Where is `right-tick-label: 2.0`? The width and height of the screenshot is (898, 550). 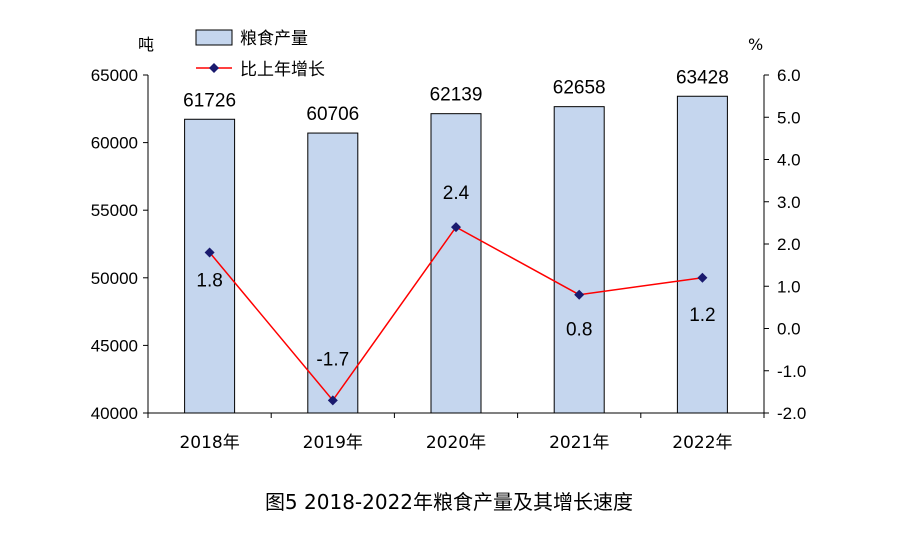 right-tick-label: 2.0 is located at coordinates (789, 244).